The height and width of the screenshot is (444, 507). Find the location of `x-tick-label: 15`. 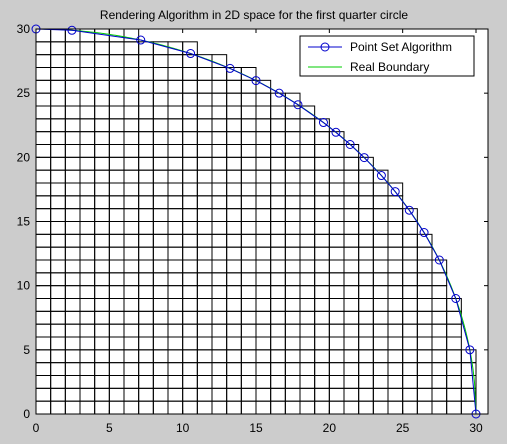

x-tick-label: 15 is located at coordinates (256, 428).